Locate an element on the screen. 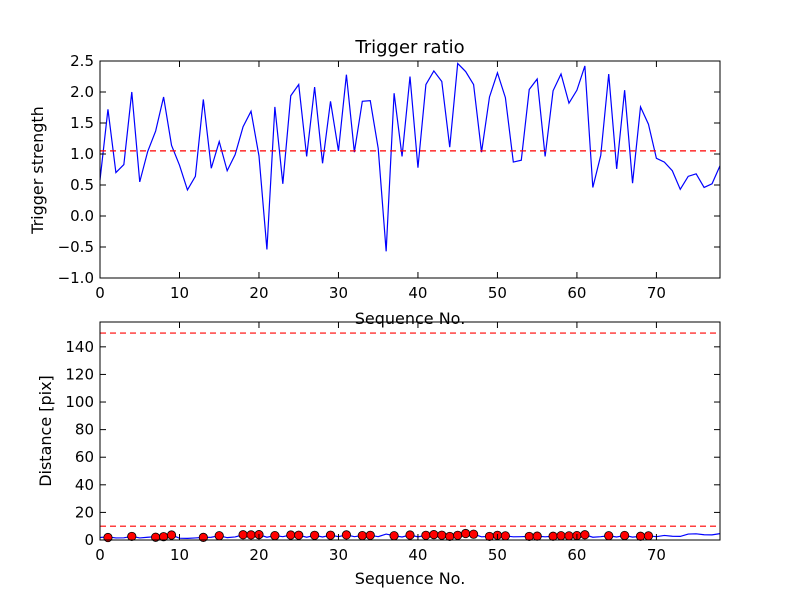 Image resolution: width=800 pixels, height=600 pixels. y-tick-label: 40 is located at coordinates (84, 485).